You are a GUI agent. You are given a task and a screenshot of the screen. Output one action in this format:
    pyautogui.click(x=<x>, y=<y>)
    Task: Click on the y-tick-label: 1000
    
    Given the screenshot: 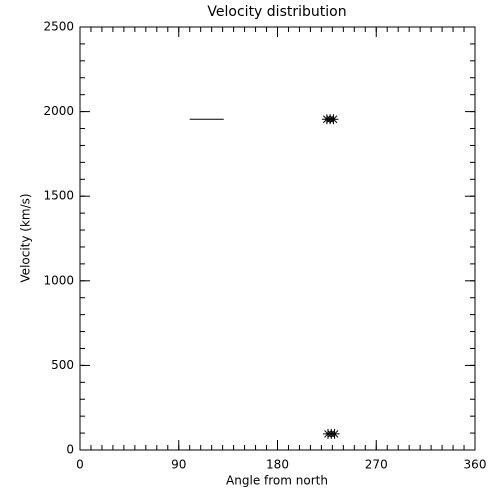 What is the action you would take?
    pyautogui.click(x=58, y=280)
    